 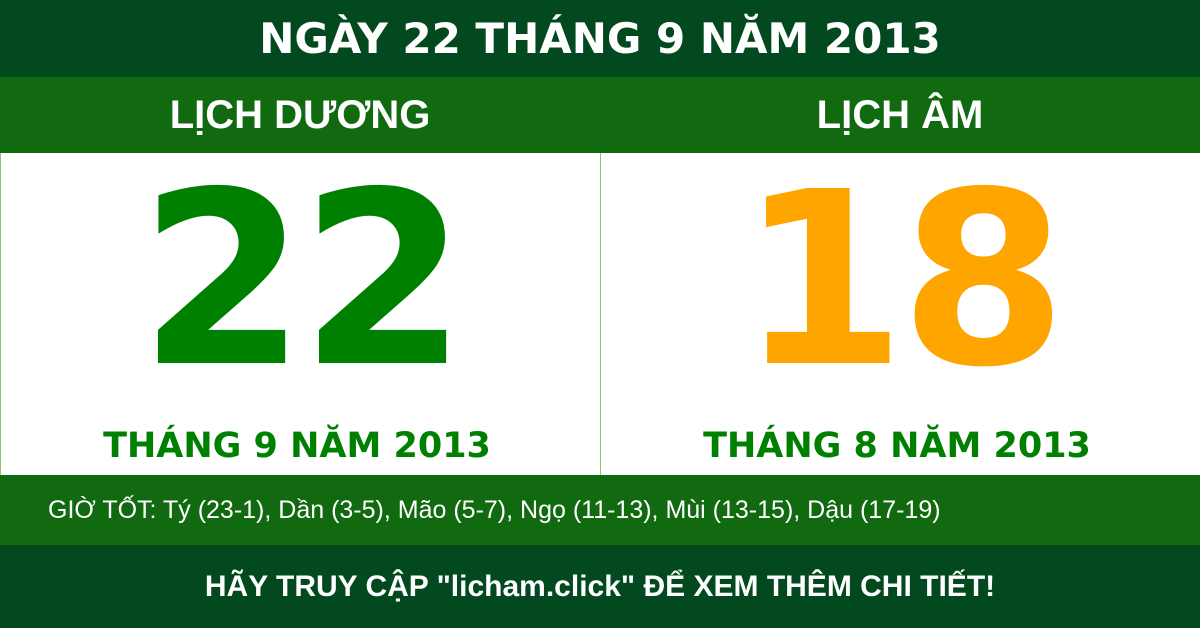 What do you see at coordinates (900, 115) in the screenshot?
I see `lunar-heading: LỊCH ÂM` at bounding box center [900, 115].